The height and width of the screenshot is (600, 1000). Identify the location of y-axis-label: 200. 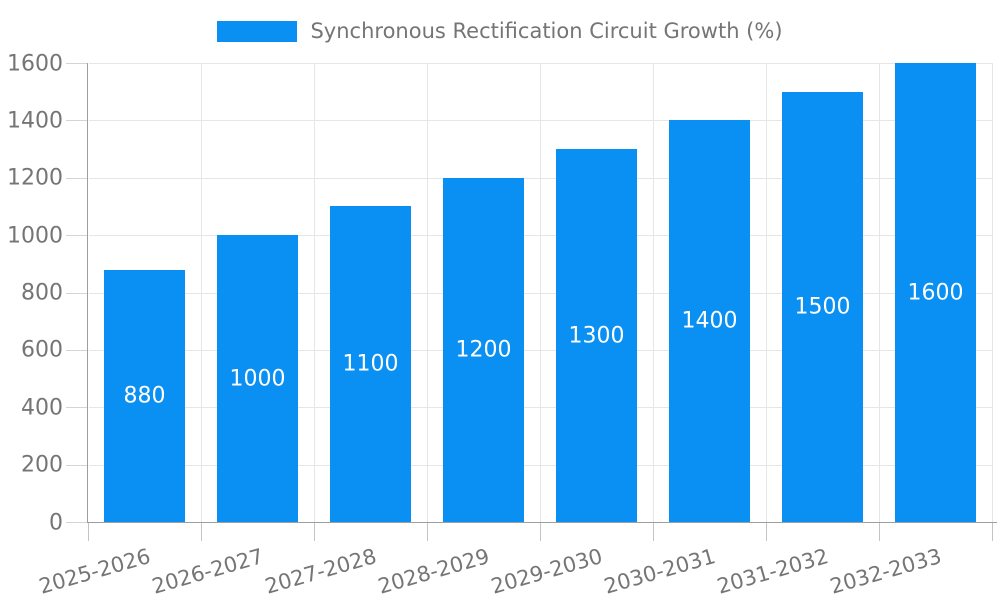
(42, 465).